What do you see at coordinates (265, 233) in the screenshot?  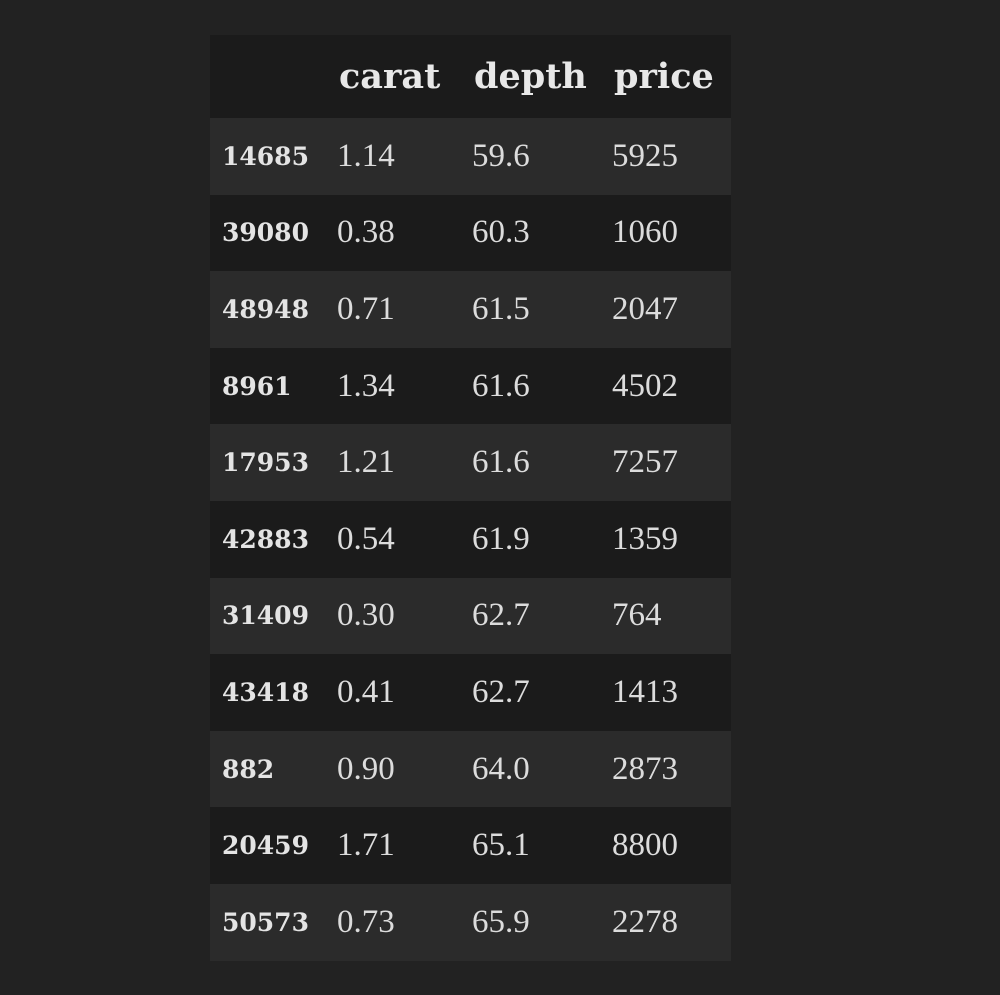 I see `row-index: 39080` at bounding box center [265, 233].